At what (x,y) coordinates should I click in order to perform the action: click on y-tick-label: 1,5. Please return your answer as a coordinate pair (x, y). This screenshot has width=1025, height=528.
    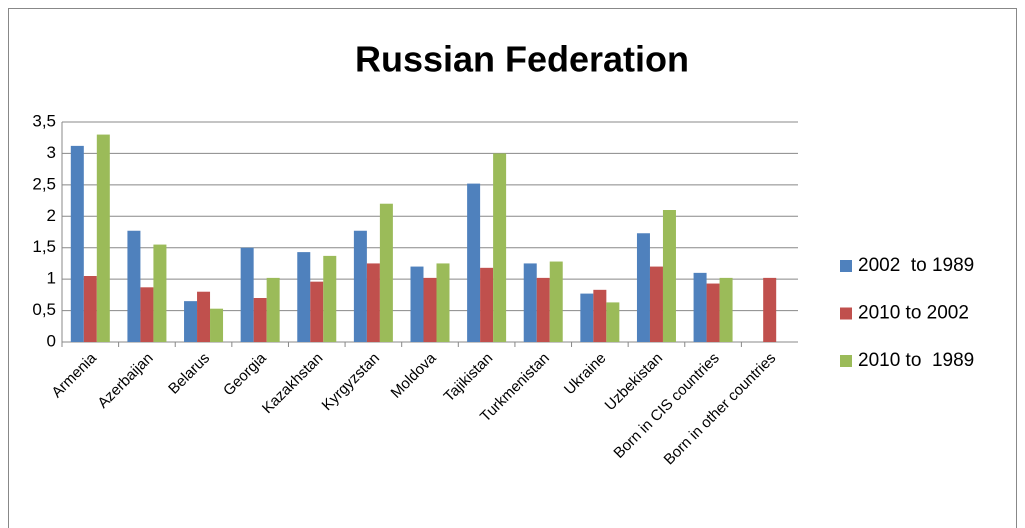
    Looking at the image, I should click on (44, 246).